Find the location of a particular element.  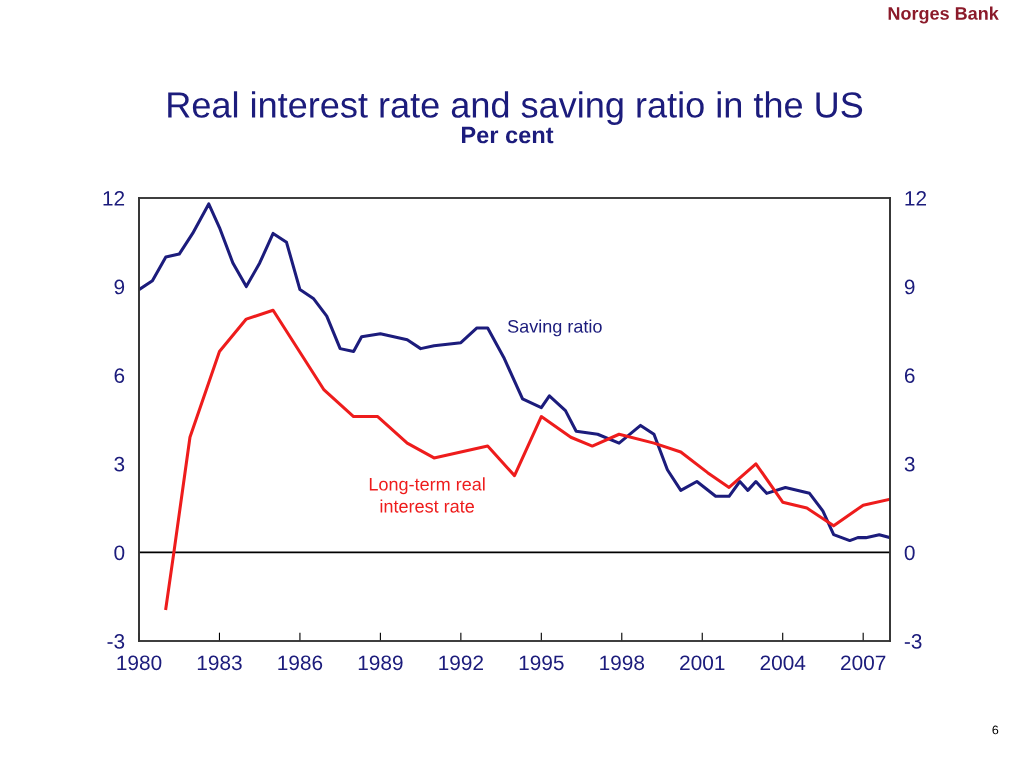

text: 6 is located at coordinates (995, 730).